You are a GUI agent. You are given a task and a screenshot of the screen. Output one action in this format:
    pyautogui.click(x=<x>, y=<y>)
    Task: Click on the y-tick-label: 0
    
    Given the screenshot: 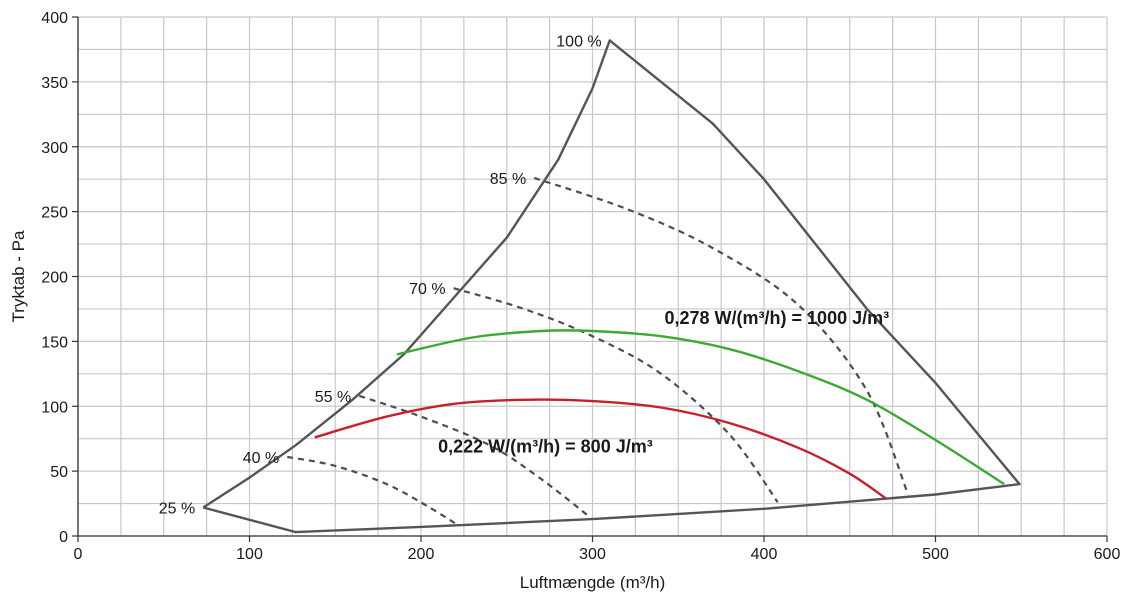 What is the action you would take?
    pyautogui.click(x=63, y=537)
    